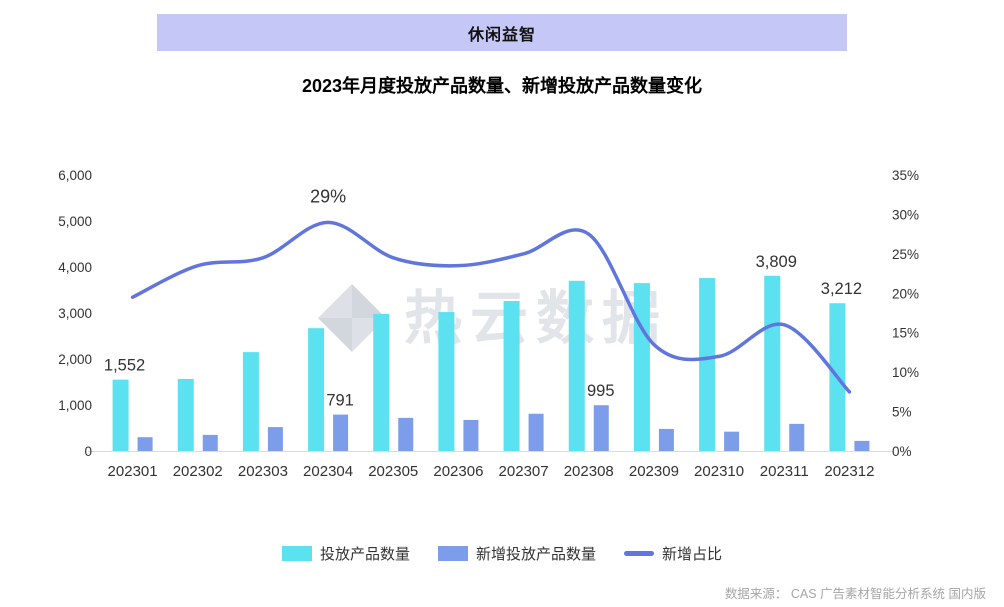  Describe the element at coordinates (198, 471) in the screenshot. I see `svg-text: 202302` at that location.